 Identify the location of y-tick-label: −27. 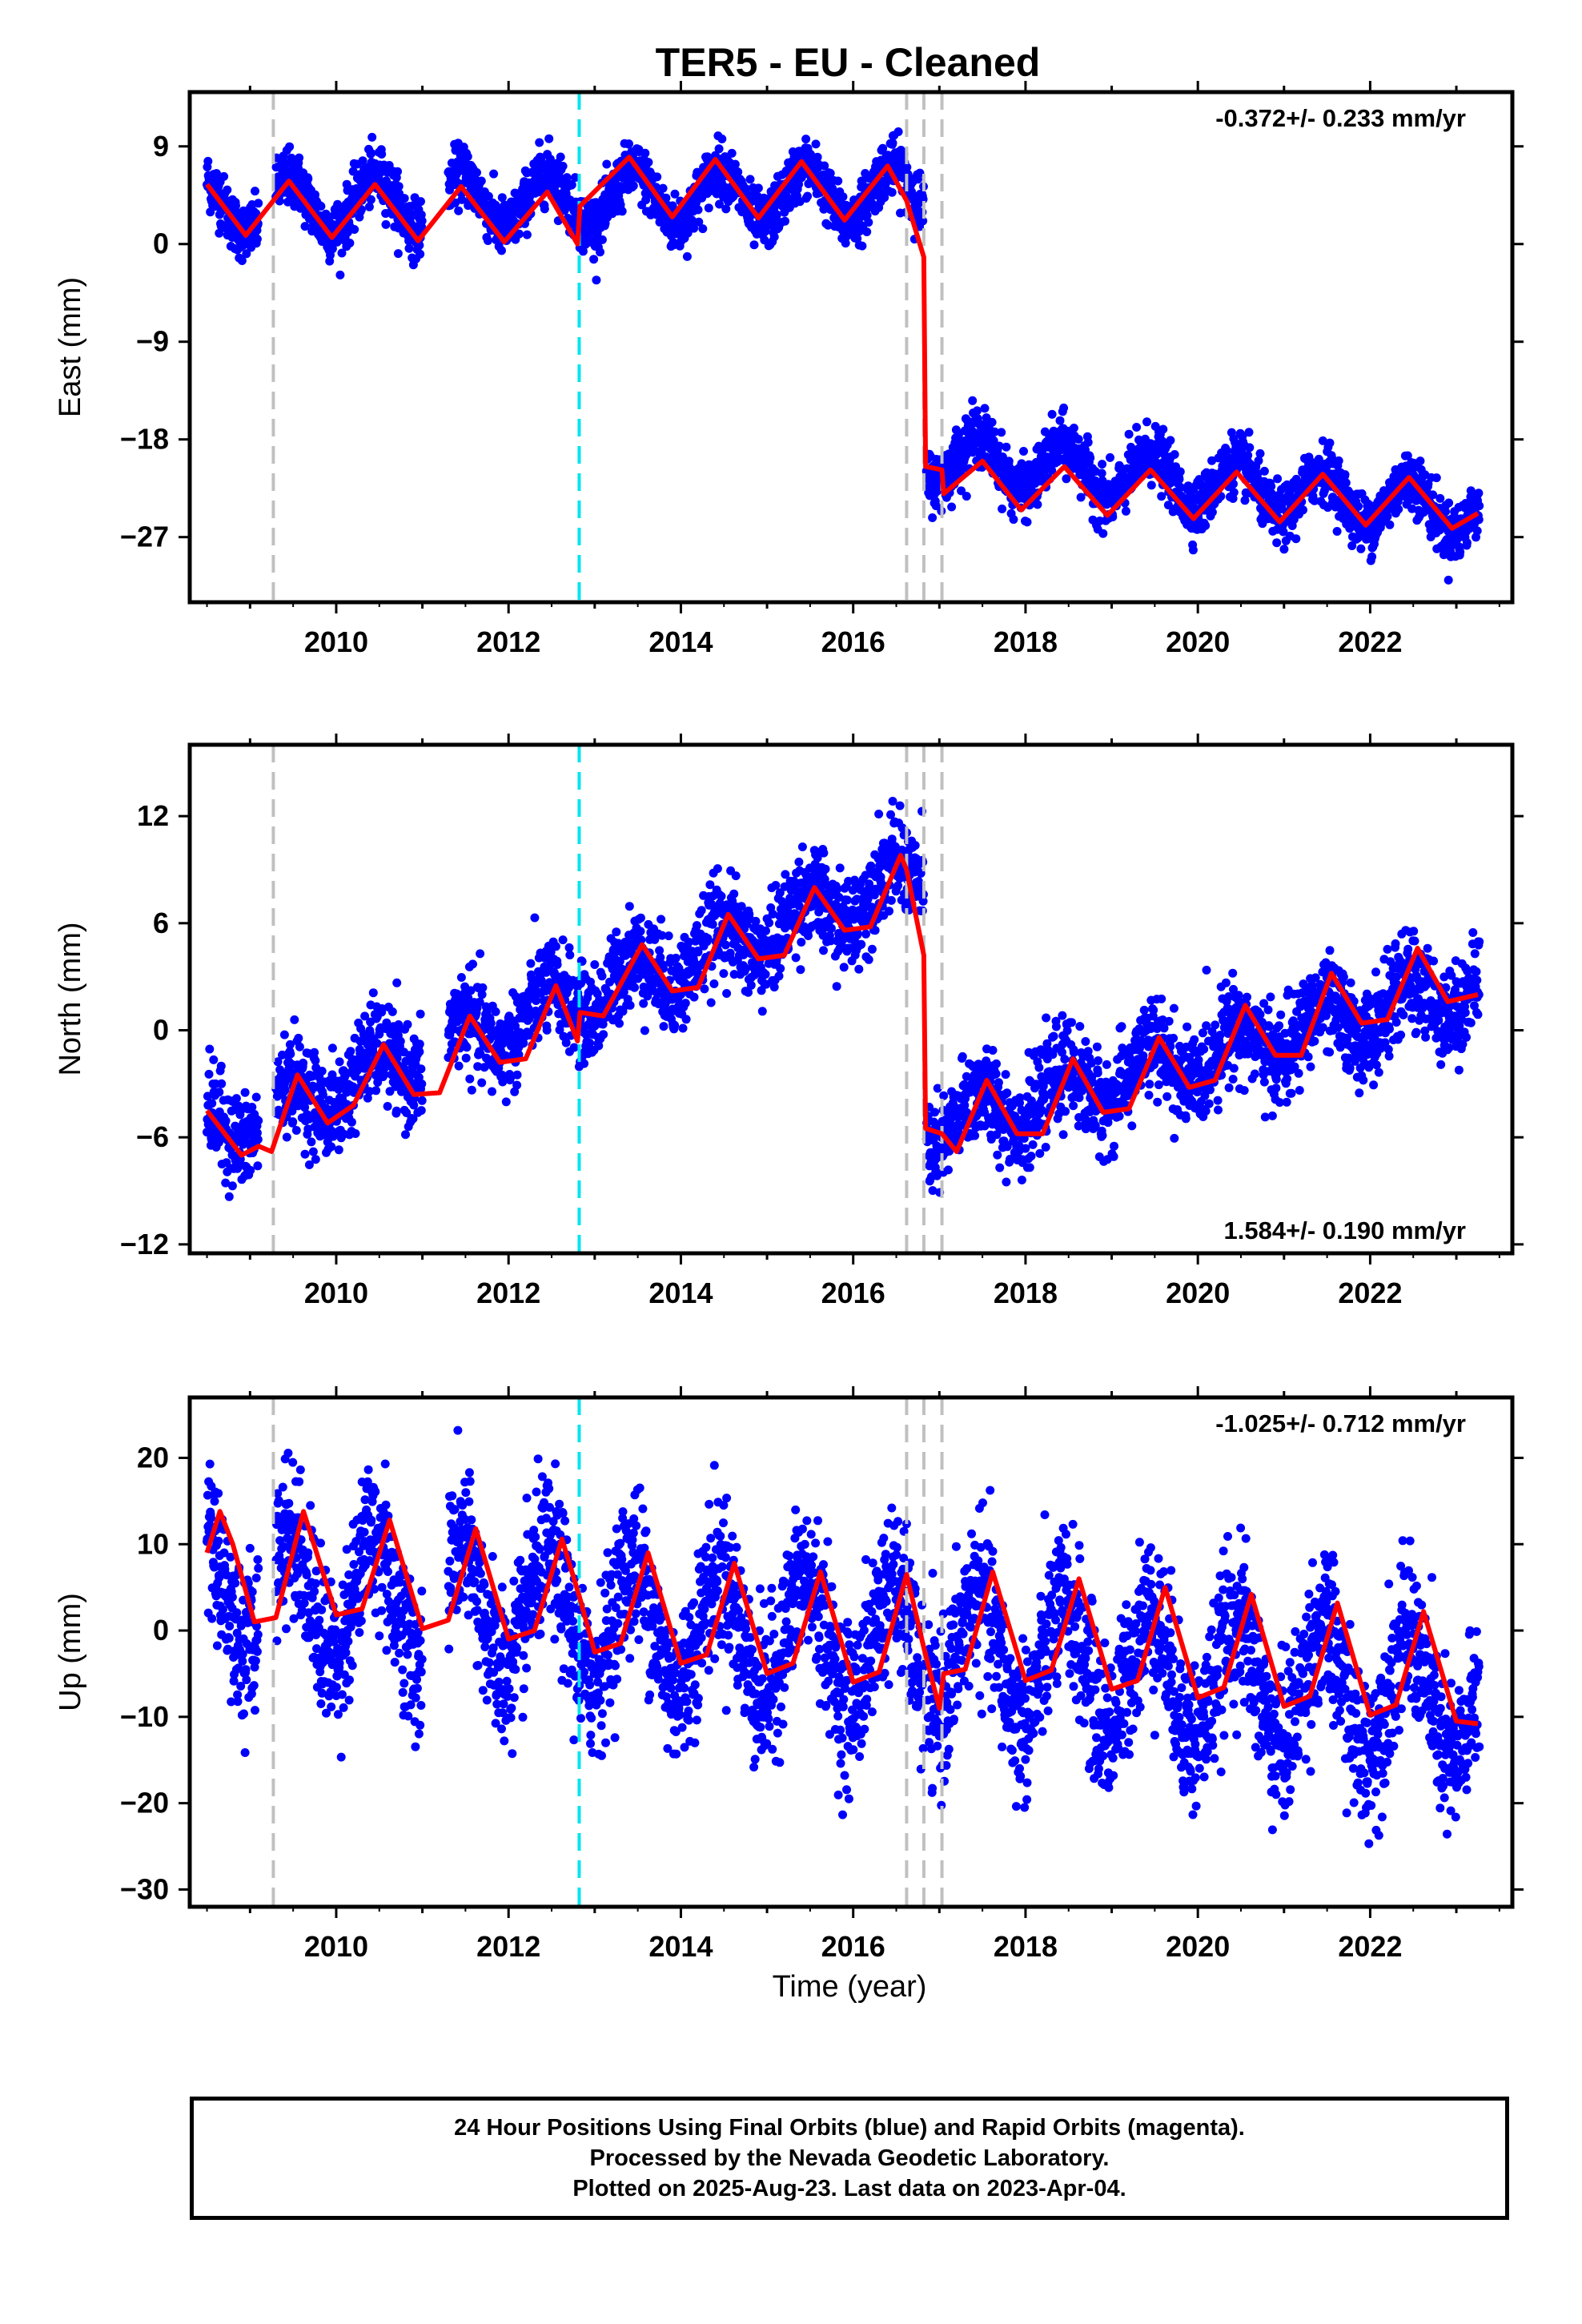
(144, 537).